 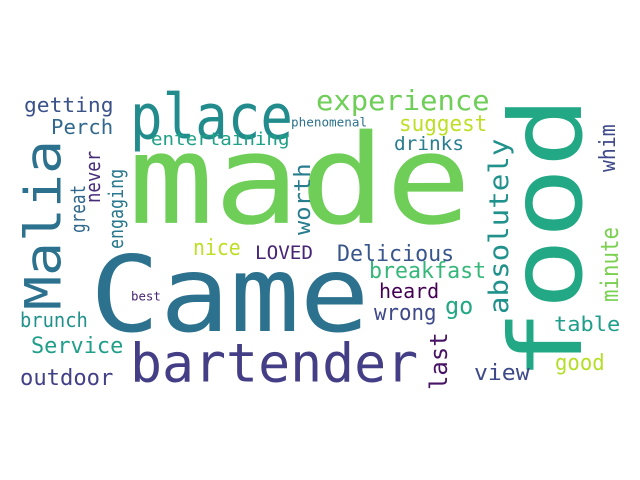 I want to click on word-nice: nice, so click(x=217, y=248).